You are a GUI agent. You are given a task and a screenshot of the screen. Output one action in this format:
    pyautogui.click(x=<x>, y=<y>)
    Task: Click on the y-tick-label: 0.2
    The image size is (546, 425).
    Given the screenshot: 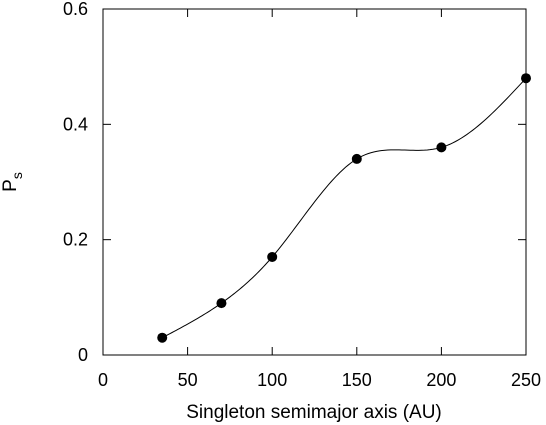 What is the action you would take?
    pyautogui.click(x=75, y=240)
    